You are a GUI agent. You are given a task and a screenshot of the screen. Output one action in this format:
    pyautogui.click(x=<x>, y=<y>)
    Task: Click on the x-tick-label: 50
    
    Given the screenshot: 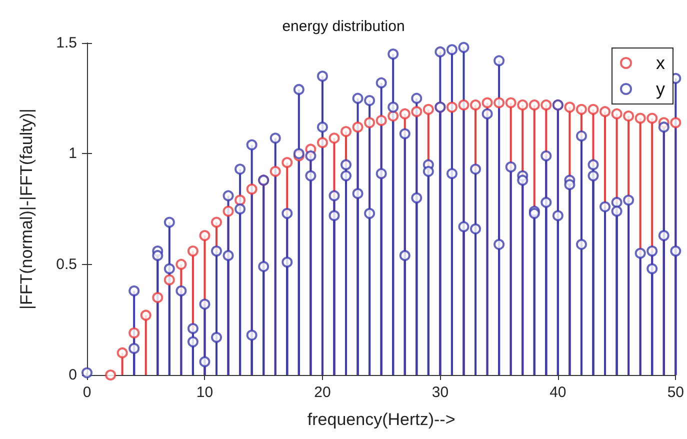 What is the action you would take?
    pyautogui.click(x=675, y=392)
    